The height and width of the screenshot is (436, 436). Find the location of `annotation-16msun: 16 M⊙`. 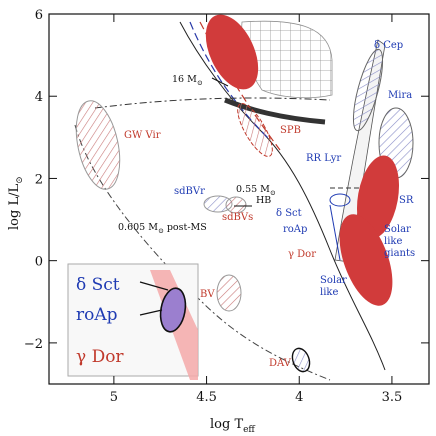

annotation-16msun: 16 M⊙ is located at coordinates (187, 80).